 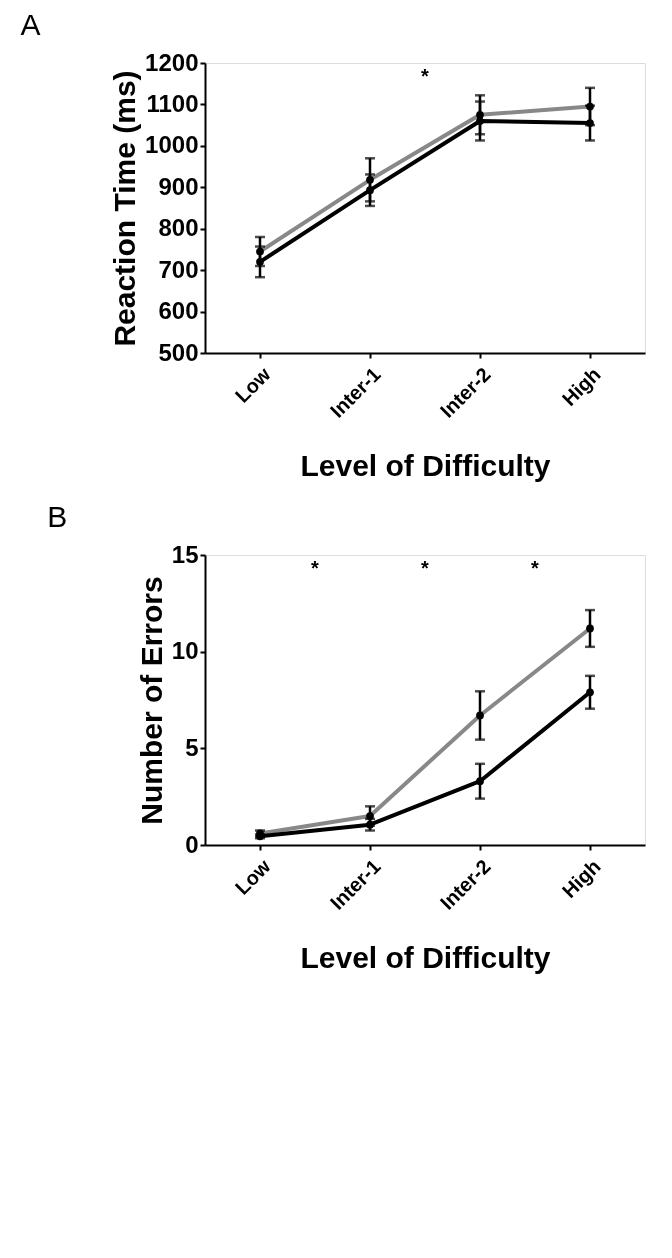 What do you see at coordinates (178, 228) in the screenshot?
I see `y-tick-label: 800` at bounding box center [178, 228].